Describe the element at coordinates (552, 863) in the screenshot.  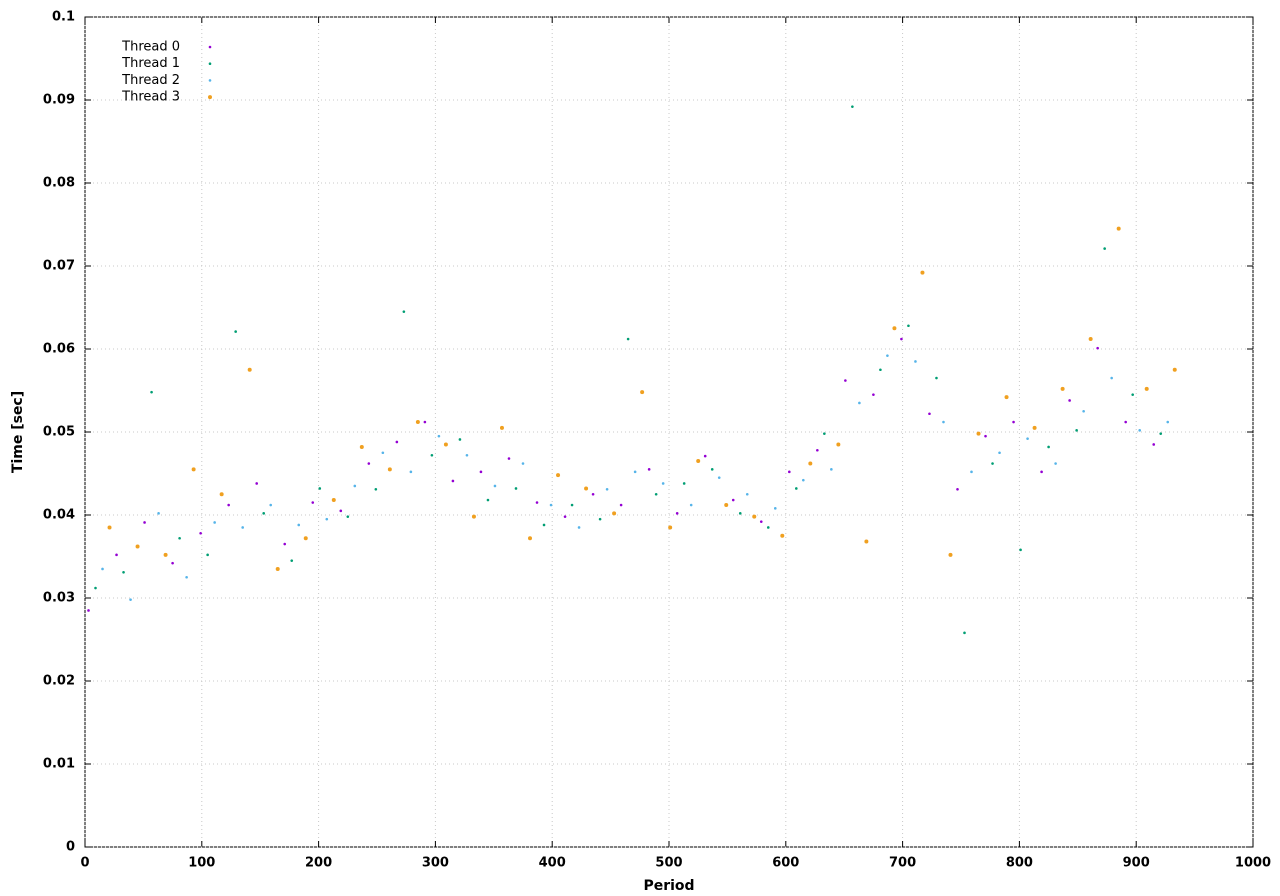
I see `x-tick-label: 400` at that location.